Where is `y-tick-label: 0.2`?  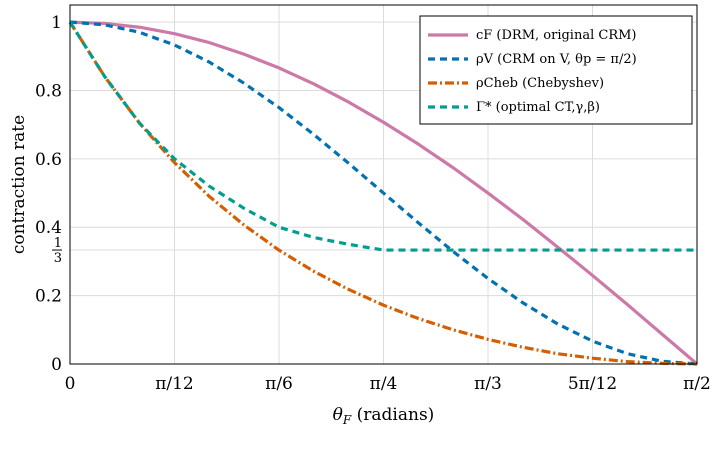
y-tick-label: 0.2 is located at coordinates (48, 297).